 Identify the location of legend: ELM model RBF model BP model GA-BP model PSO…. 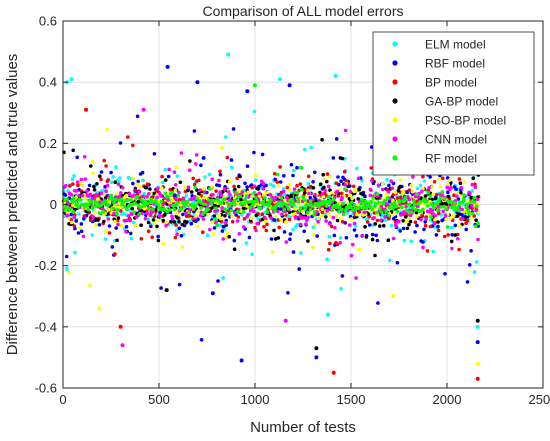
(453, 103).